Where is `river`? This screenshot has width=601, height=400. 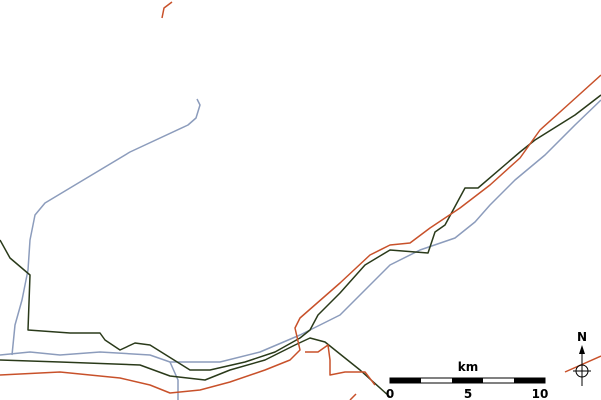
river is located at coordinates (174, 380).